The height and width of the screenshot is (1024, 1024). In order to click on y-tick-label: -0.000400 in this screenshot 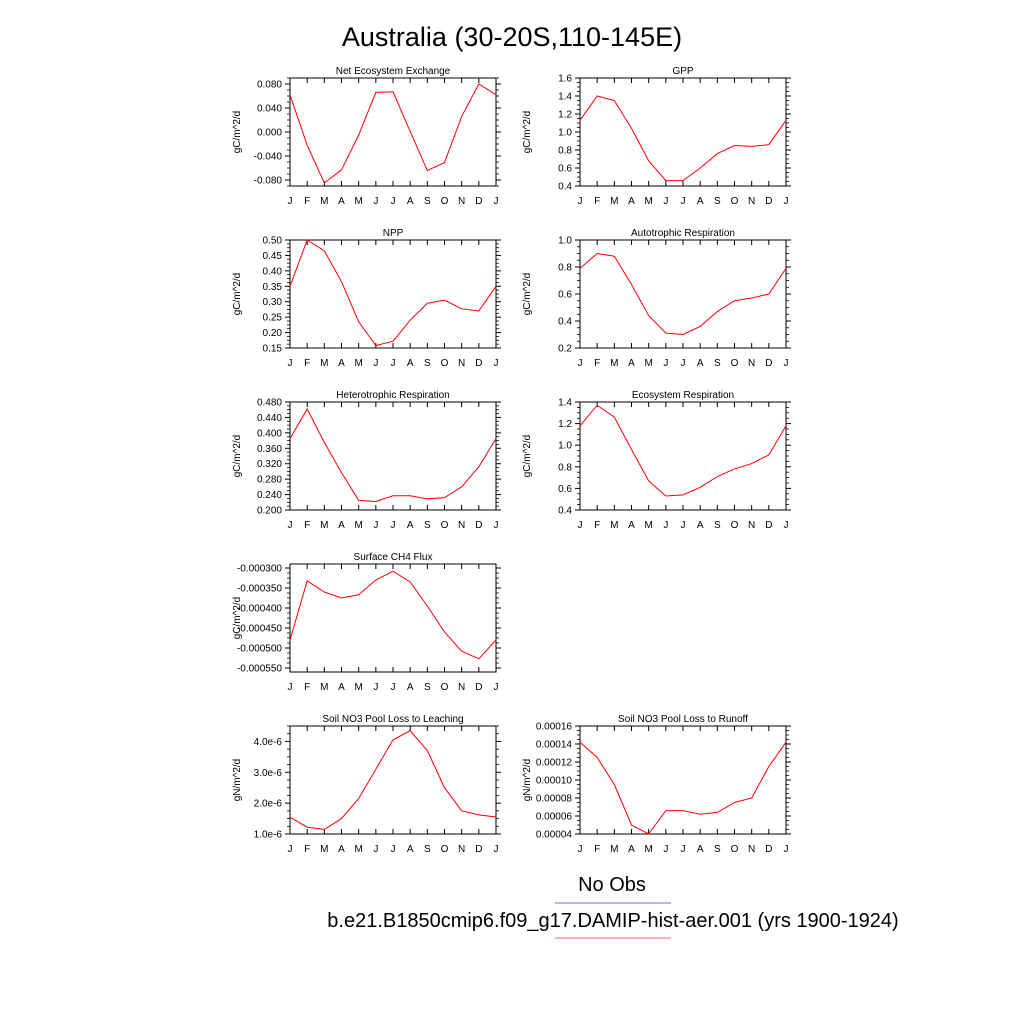, I will do `click(259, 609)`.